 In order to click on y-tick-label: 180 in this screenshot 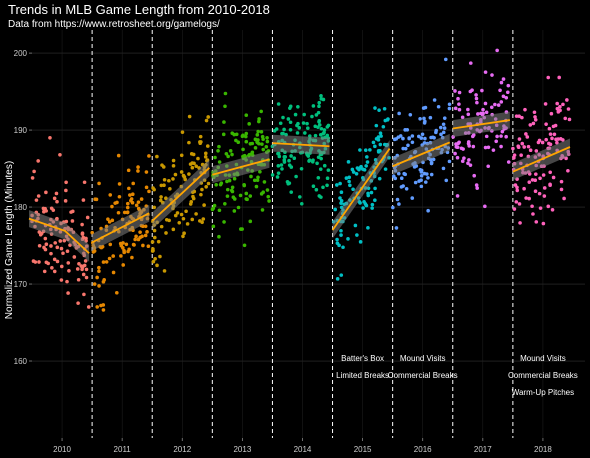, I will do `click(21, 207)`.